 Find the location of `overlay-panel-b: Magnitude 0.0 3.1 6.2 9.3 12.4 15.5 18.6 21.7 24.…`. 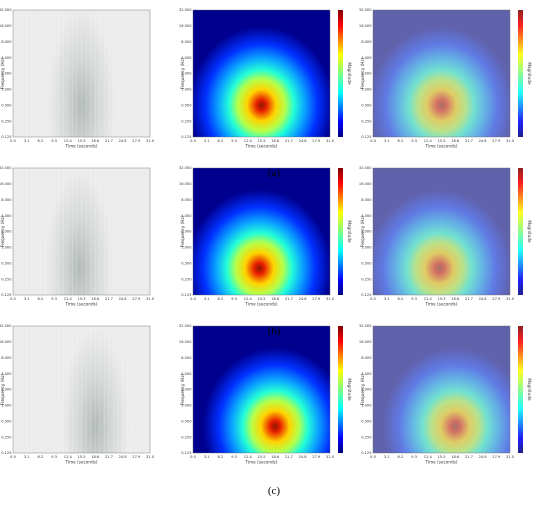

overlay-panel-b: Magnitude 0.0 3.1 6.2 9.3 12.4 15.5 18.6 21.7 24.… is located at coordinates (445, 236).